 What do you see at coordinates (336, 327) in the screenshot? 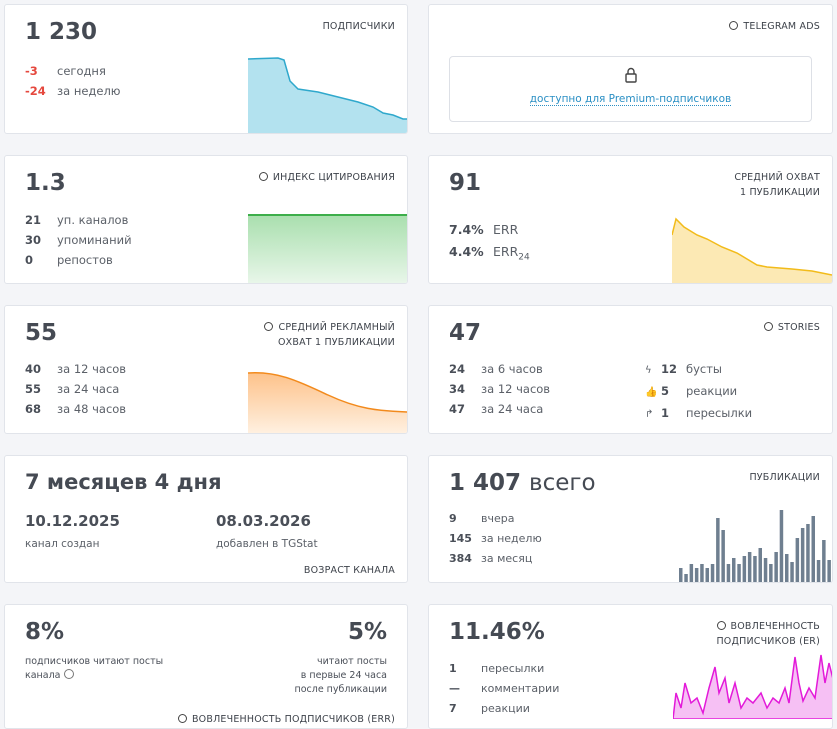
I see `label-line: СРЕДНИЙ РЕКЛАМНЫЙ` at bounding box center [336, 327].